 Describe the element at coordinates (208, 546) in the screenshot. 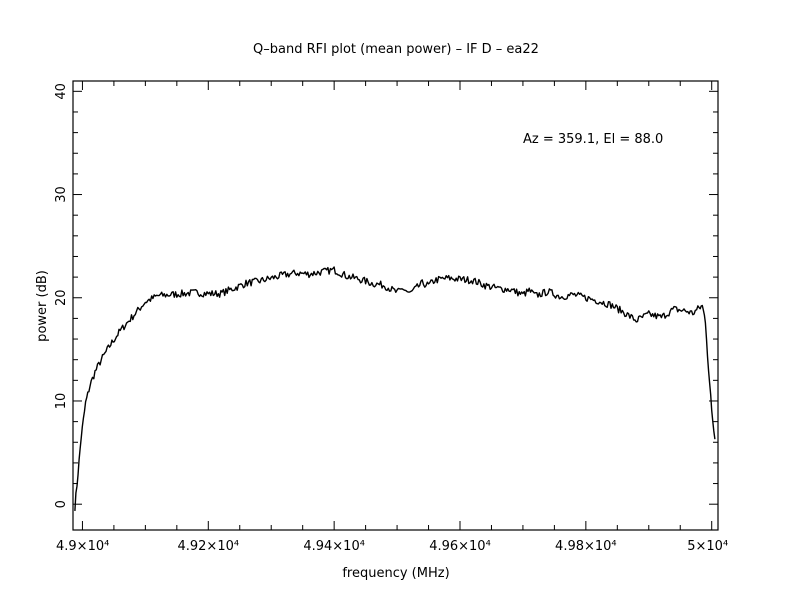

I see `x-tick-label: 4.92×10⁴` at that location.